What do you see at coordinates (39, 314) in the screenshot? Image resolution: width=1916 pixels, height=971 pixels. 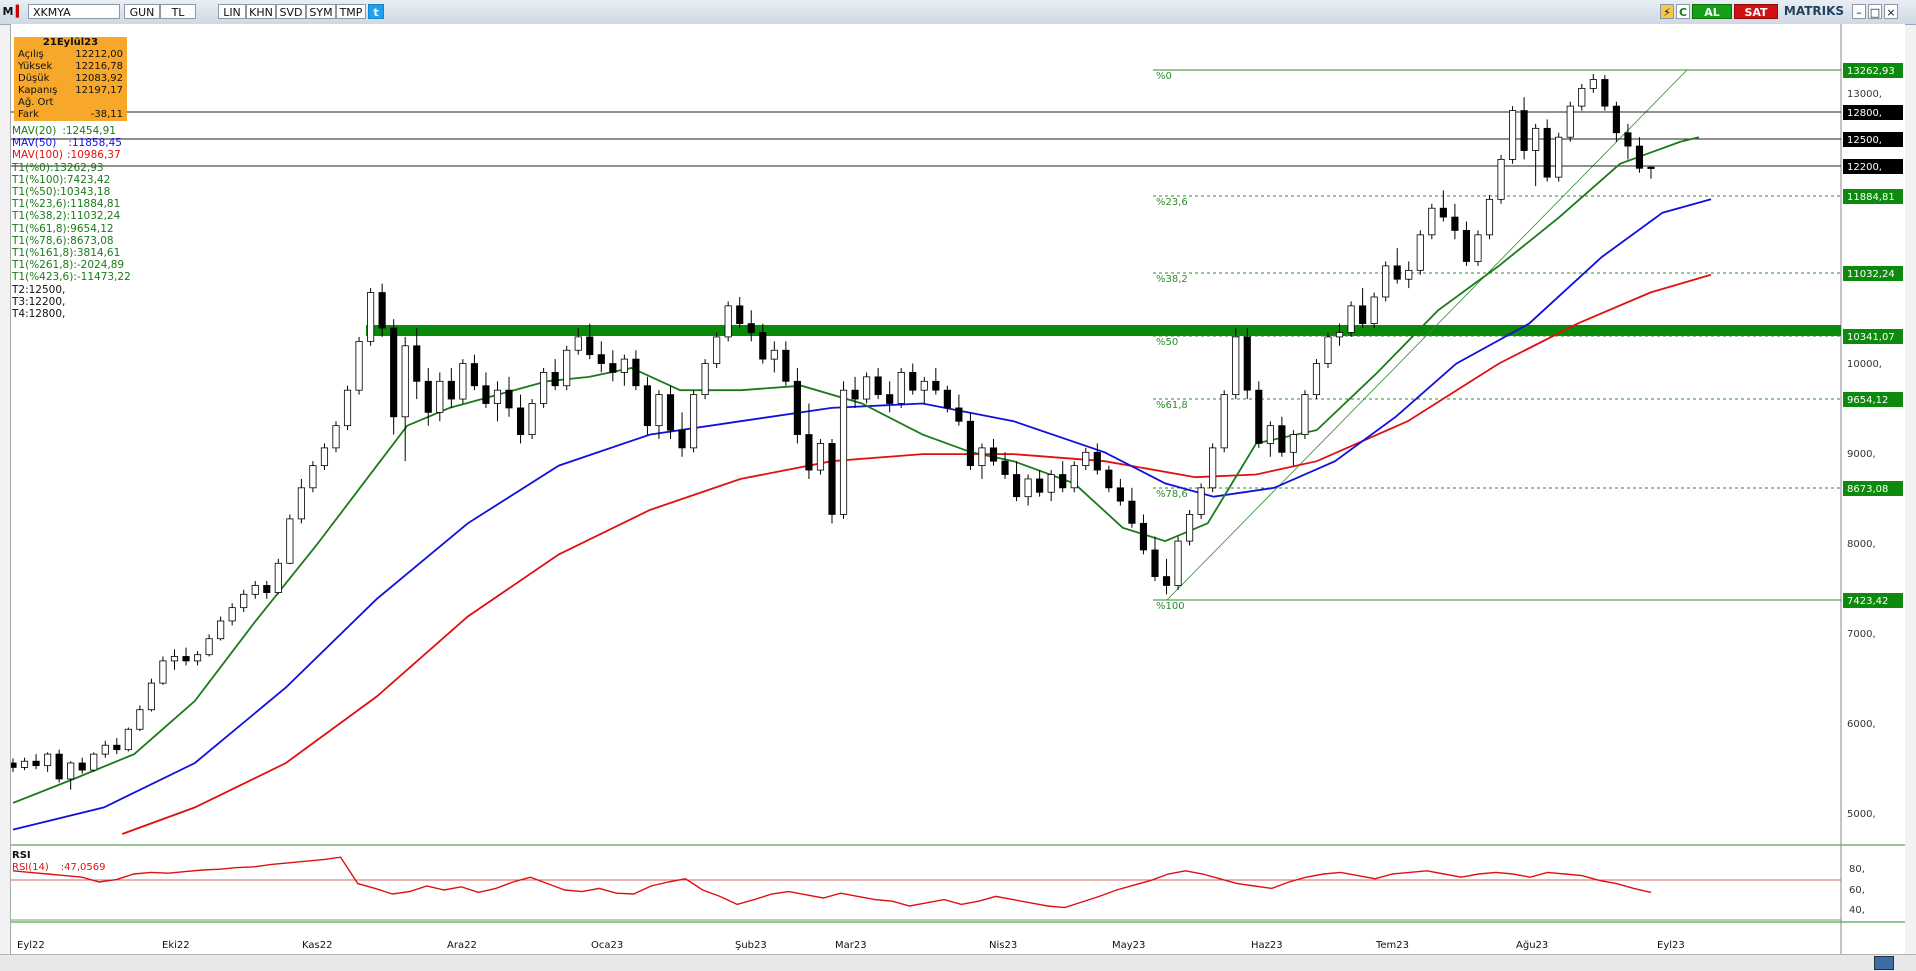 I see `legend-target-item: T4:12800,` at bounding box center [39, 314].